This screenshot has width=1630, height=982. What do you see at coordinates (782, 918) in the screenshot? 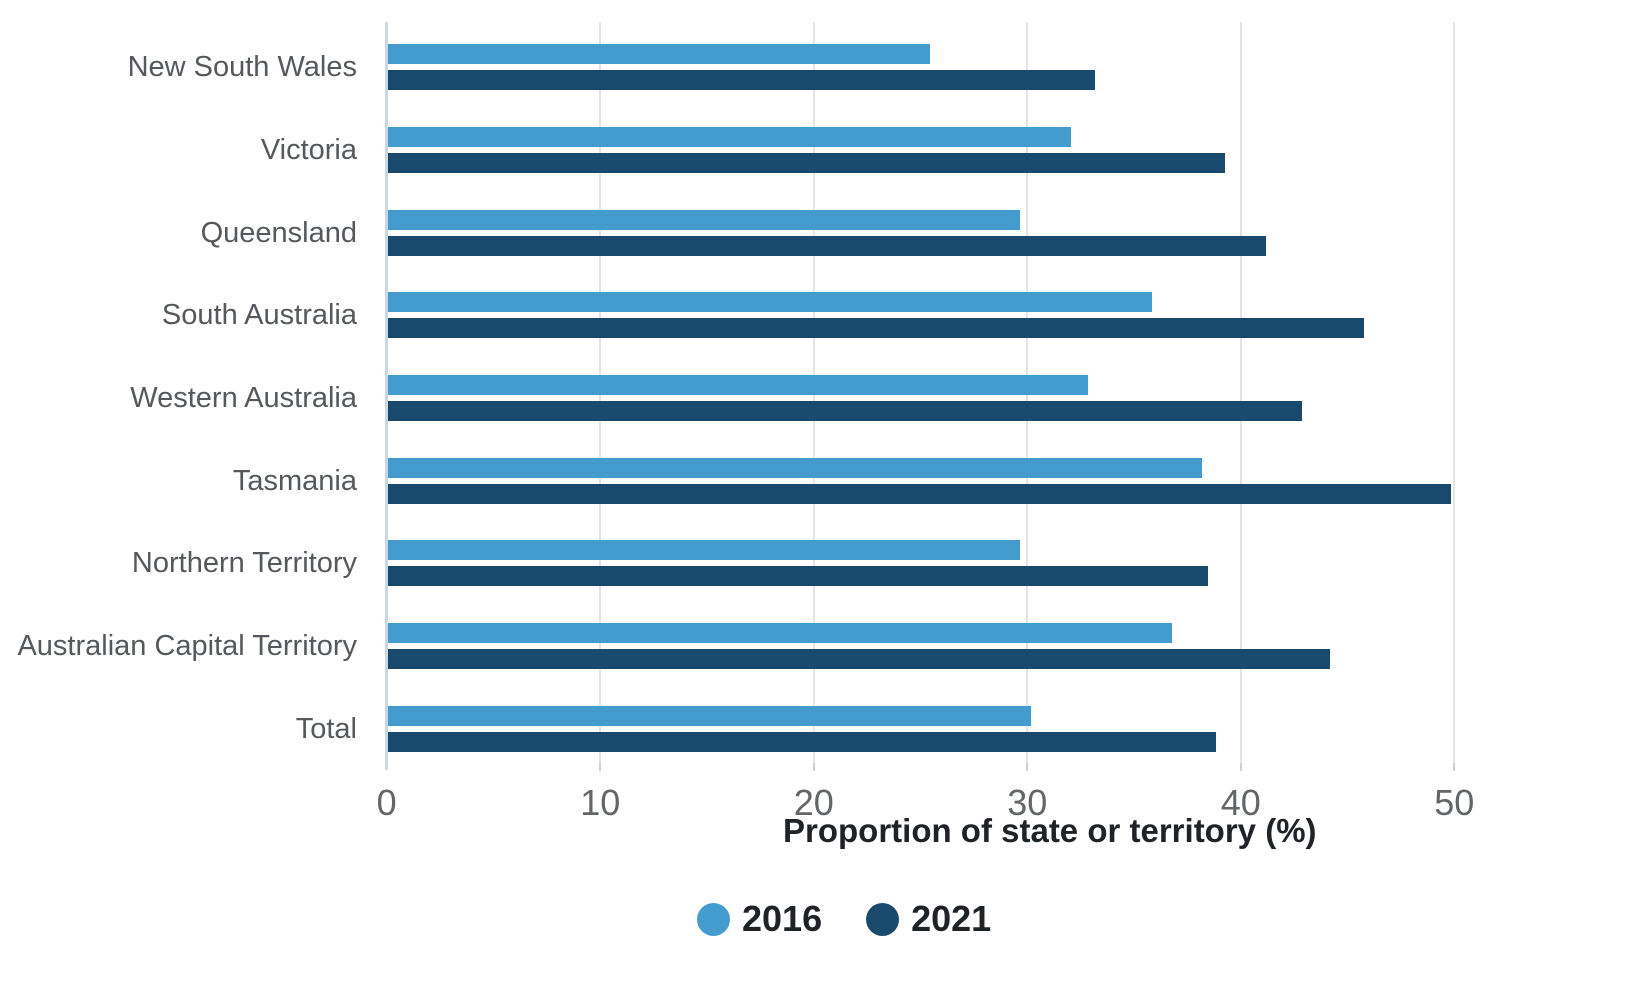
I see `legend-label-2016: 2016` at bounding box center [782, 918].